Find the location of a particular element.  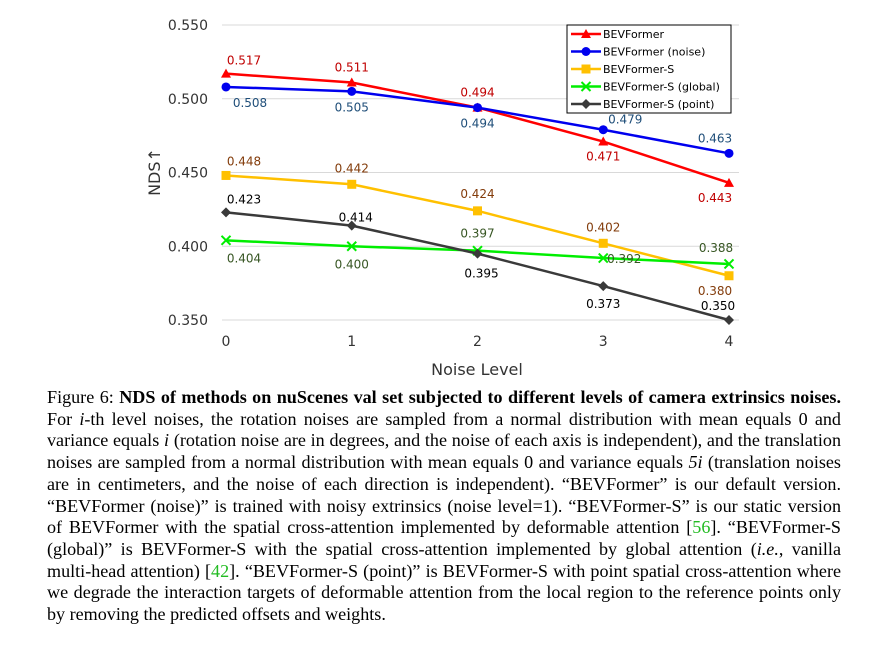

legend-label: BEVFormer is located at coordinates (633, 34).